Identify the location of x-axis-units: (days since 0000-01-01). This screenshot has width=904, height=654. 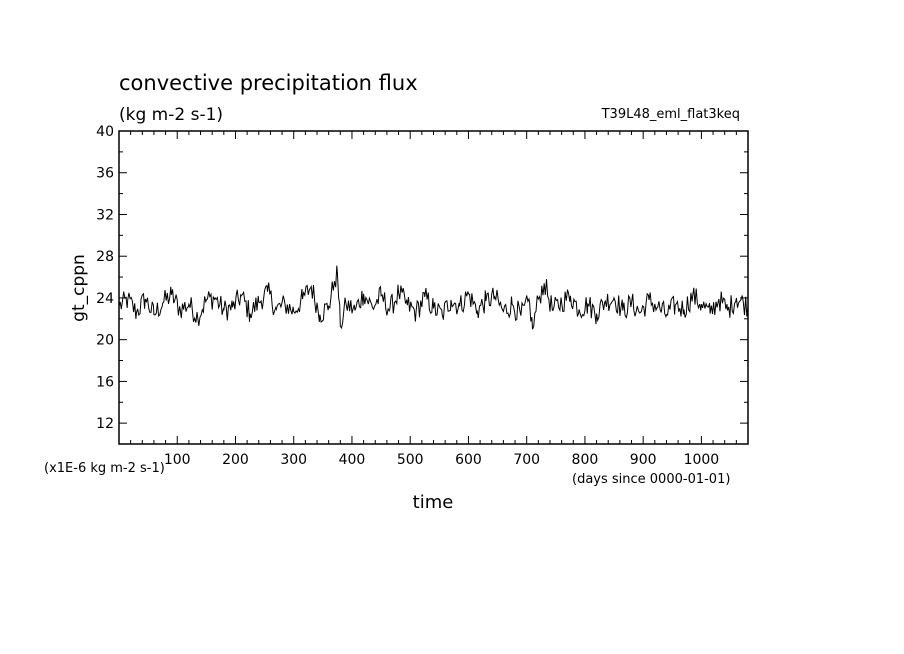
(651, 479).